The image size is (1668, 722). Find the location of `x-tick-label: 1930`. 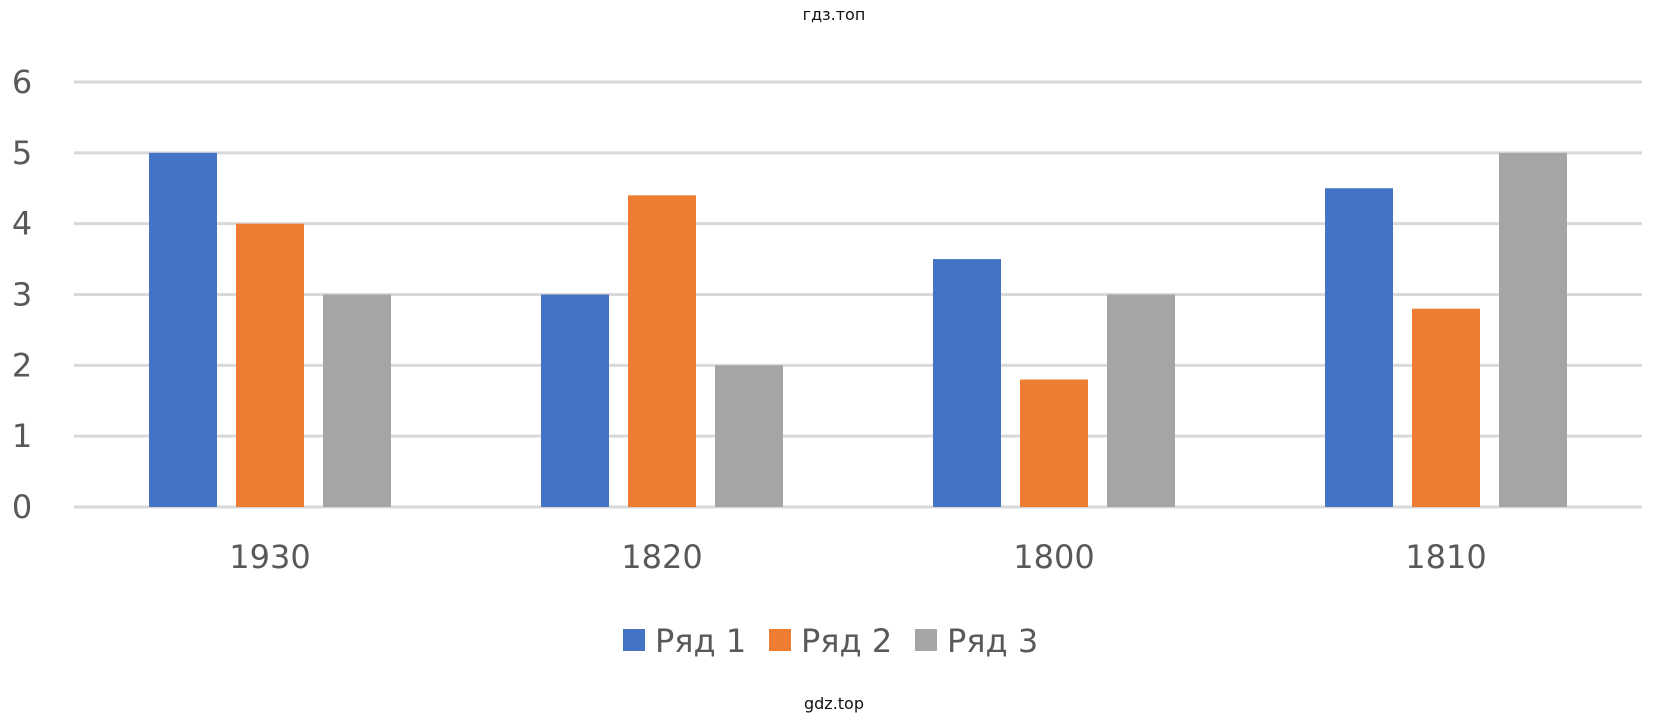

x-tick-label: 1930 is located at coordinates (269, 557).